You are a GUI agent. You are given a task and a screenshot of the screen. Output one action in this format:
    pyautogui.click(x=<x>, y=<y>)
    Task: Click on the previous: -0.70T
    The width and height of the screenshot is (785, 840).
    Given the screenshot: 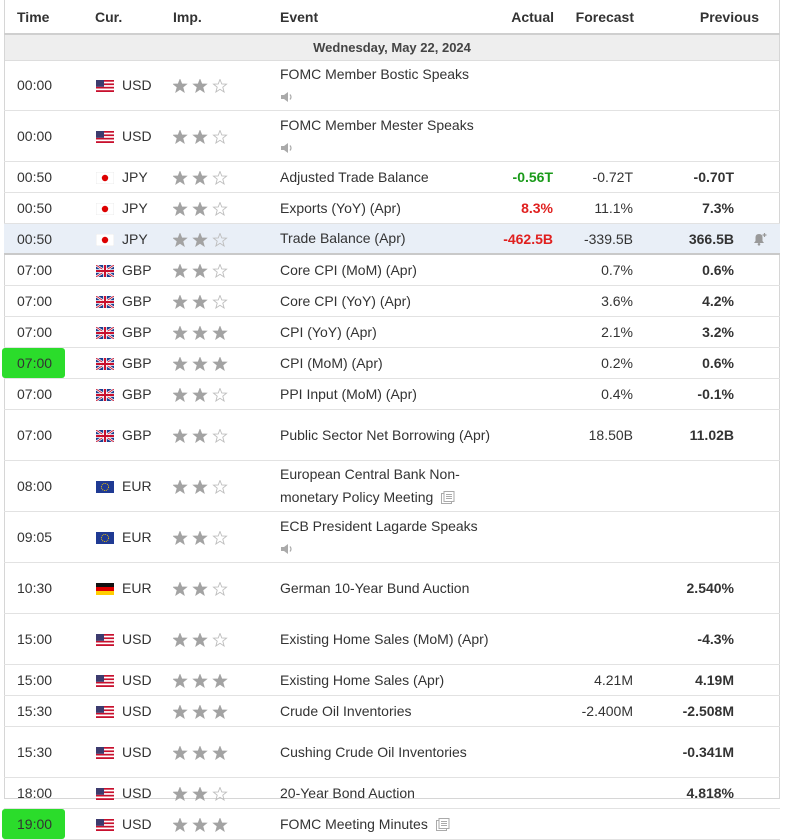 What is the action you would take?
    pyautogui.click(x=713, y=177)
    